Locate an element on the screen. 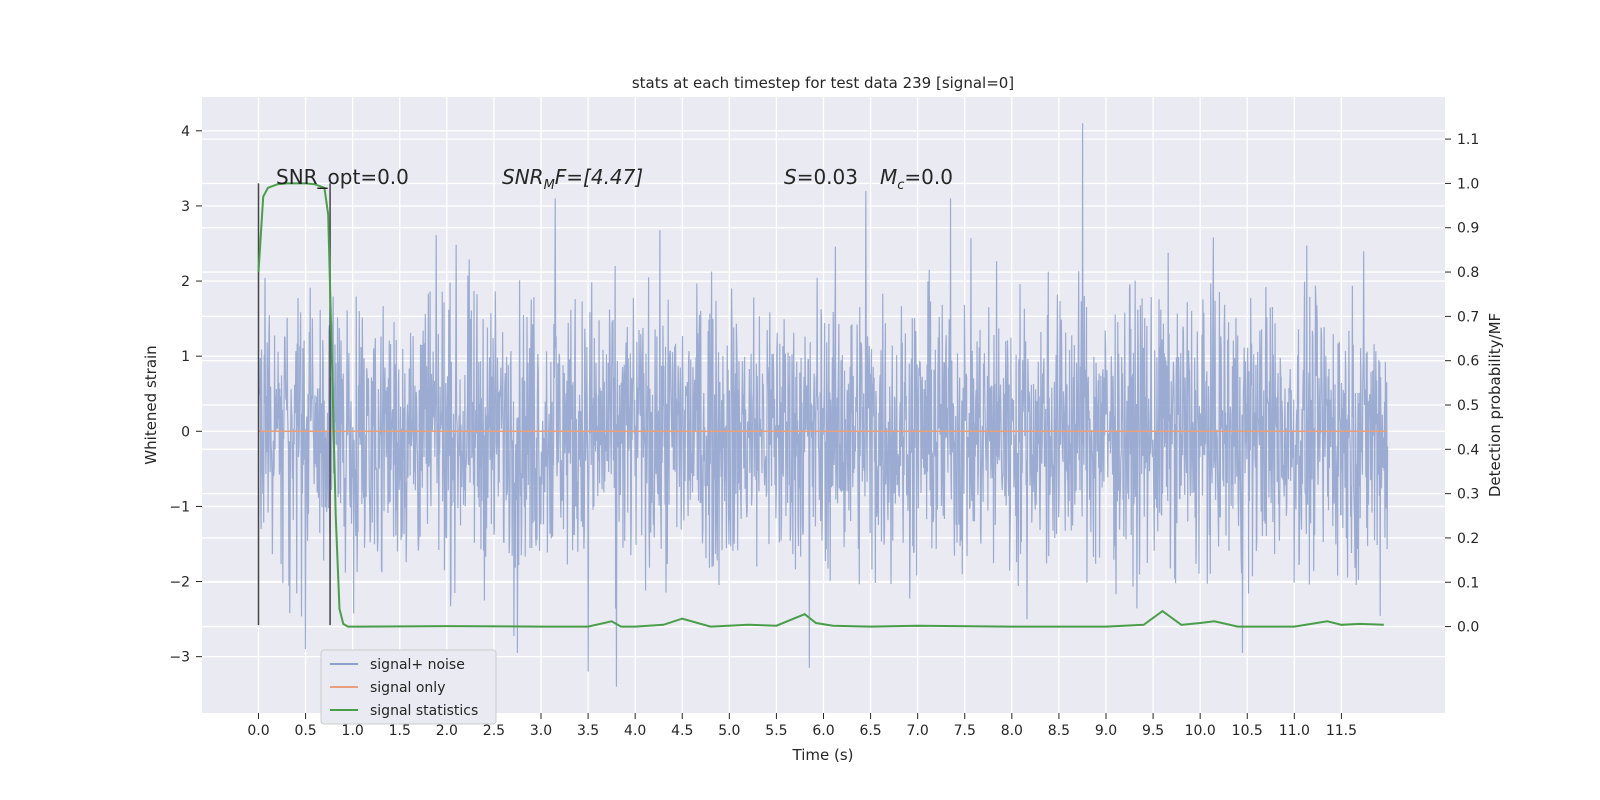  x-tick-label: 3.0 is located at coordinates (541, 731).